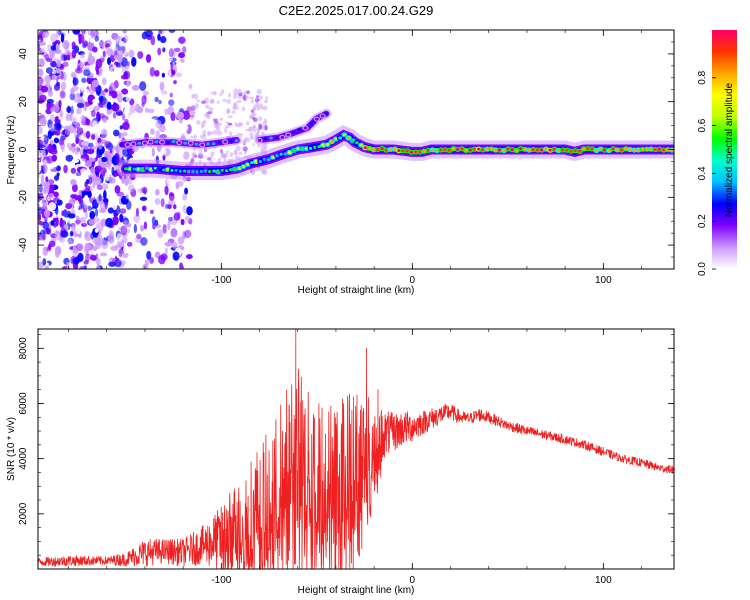 This screenshot has height=600, width=750. What do you see at coordinates (23, 458) in the screenshot?
I see `snr-ytick-label: 4000` at bounding box center [23, 458].